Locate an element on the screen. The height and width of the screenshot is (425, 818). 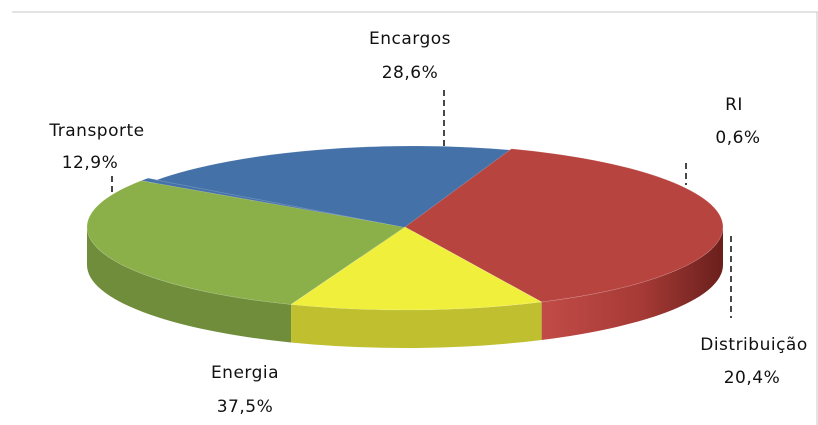
label-transporte-value: 12,9% is located at coordinates (90, 163).